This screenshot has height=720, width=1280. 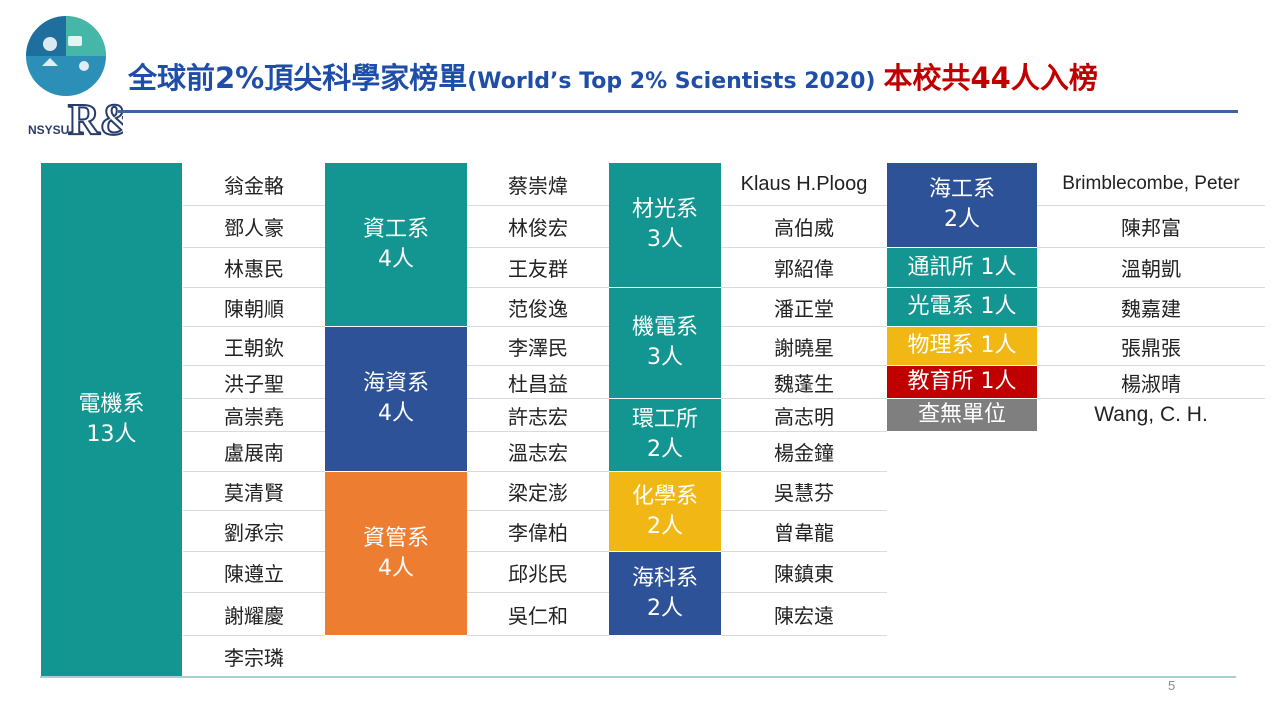 I want to click on name-cell: 謝耀慶, so click(x=254, y=614).